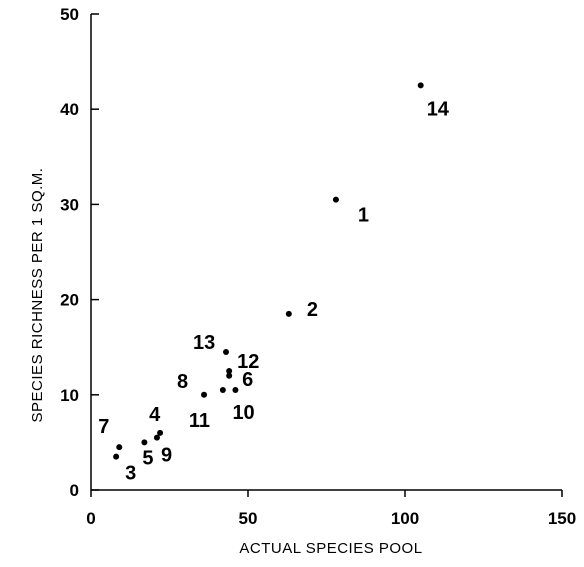  What do you see at coordinates (438, 109) in the screenshot?
I see `point-label: 14` at bounding box center [438, 109].